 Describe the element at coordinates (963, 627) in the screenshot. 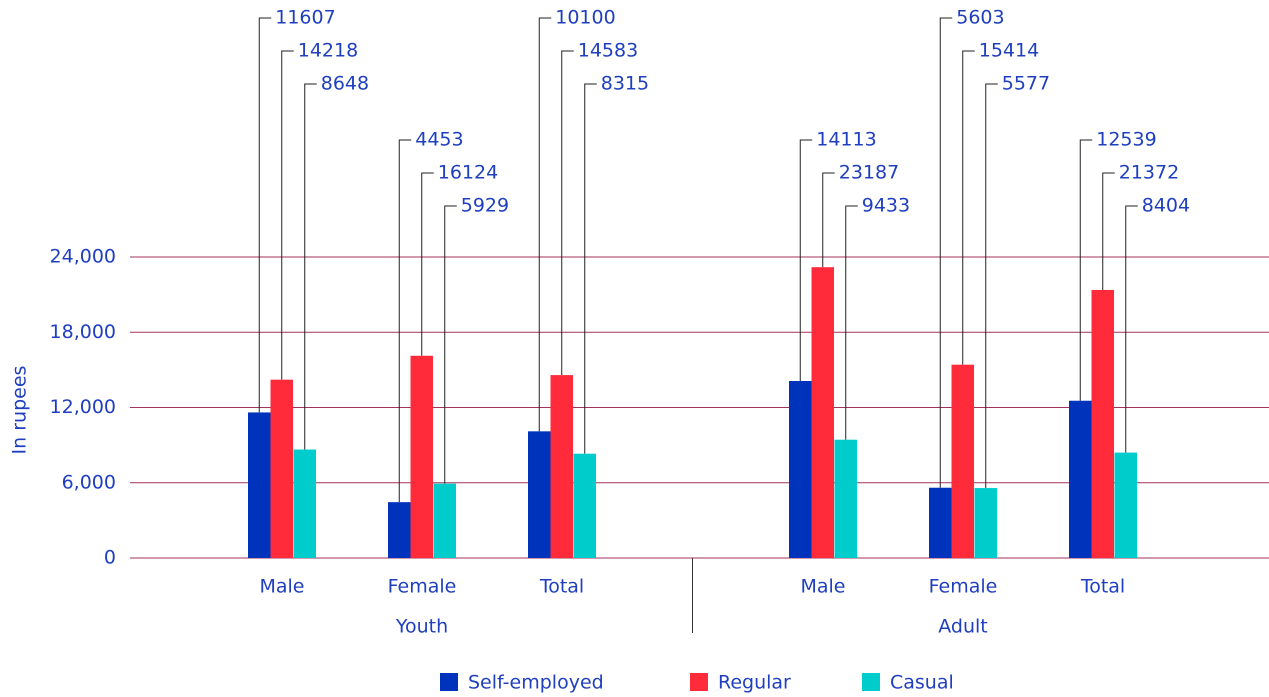

I see `group-label: Adult` at that location.